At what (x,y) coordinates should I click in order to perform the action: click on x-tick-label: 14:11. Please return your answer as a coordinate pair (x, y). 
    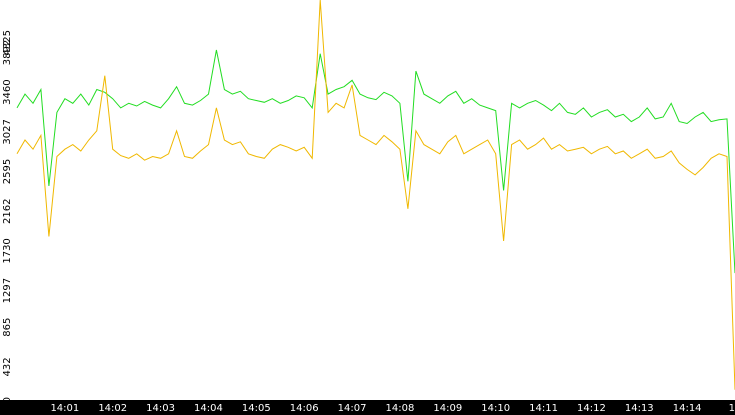
    Looking at the image, I should click on (543, 408).